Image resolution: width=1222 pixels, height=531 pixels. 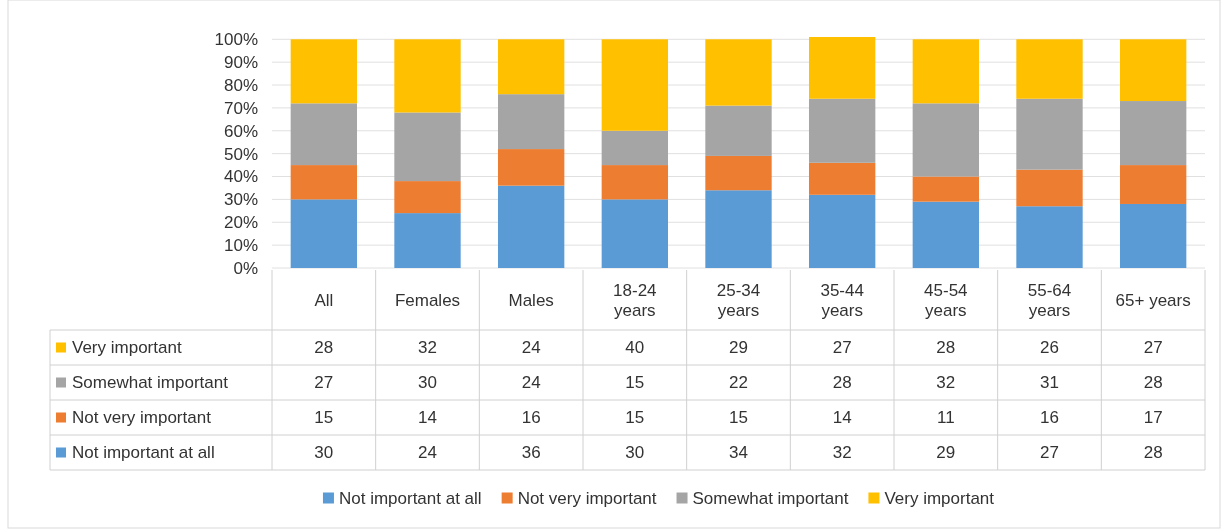 I want to click on y-tick-label: 70%, so click(x=240, y=108).